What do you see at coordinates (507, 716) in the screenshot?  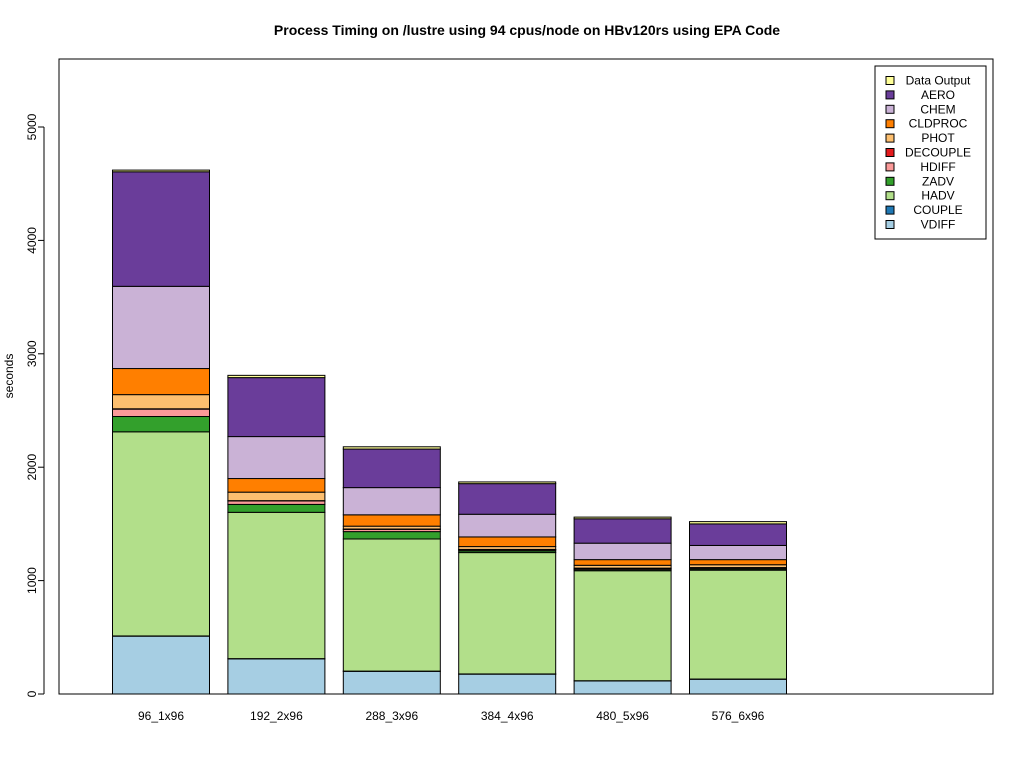 I see `x-tick-label: 384_4x96` at bounding box center [507, 716].